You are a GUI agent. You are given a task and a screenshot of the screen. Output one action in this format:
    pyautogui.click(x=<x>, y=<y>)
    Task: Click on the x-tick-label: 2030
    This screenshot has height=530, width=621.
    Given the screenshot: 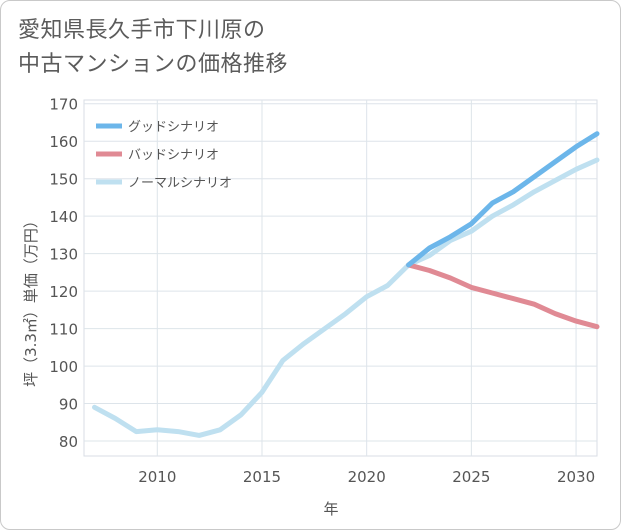 What is the action you would take?
    pyautogui.click(x=576, y=477)
    